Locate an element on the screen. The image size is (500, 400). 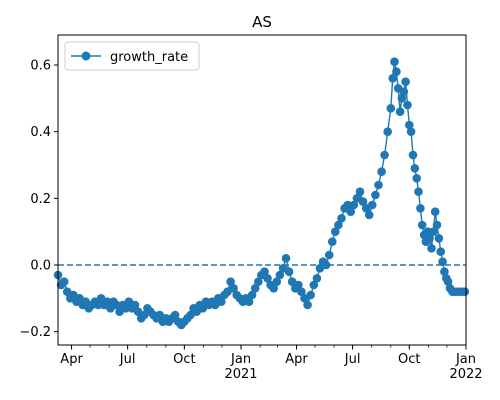
y-tick-label: 0.6 is located at coordinates (40, 66).